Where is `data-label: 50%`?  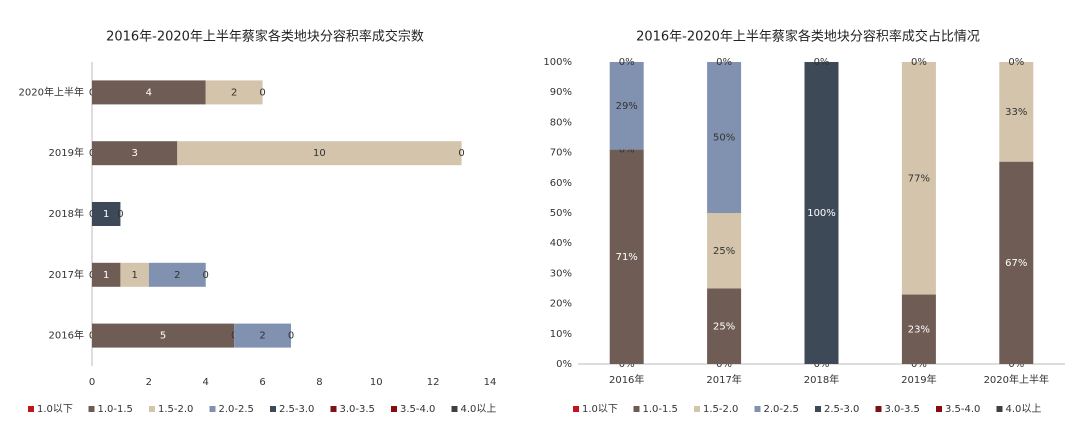 data-label: 50% is located at coordinates (724, 138).